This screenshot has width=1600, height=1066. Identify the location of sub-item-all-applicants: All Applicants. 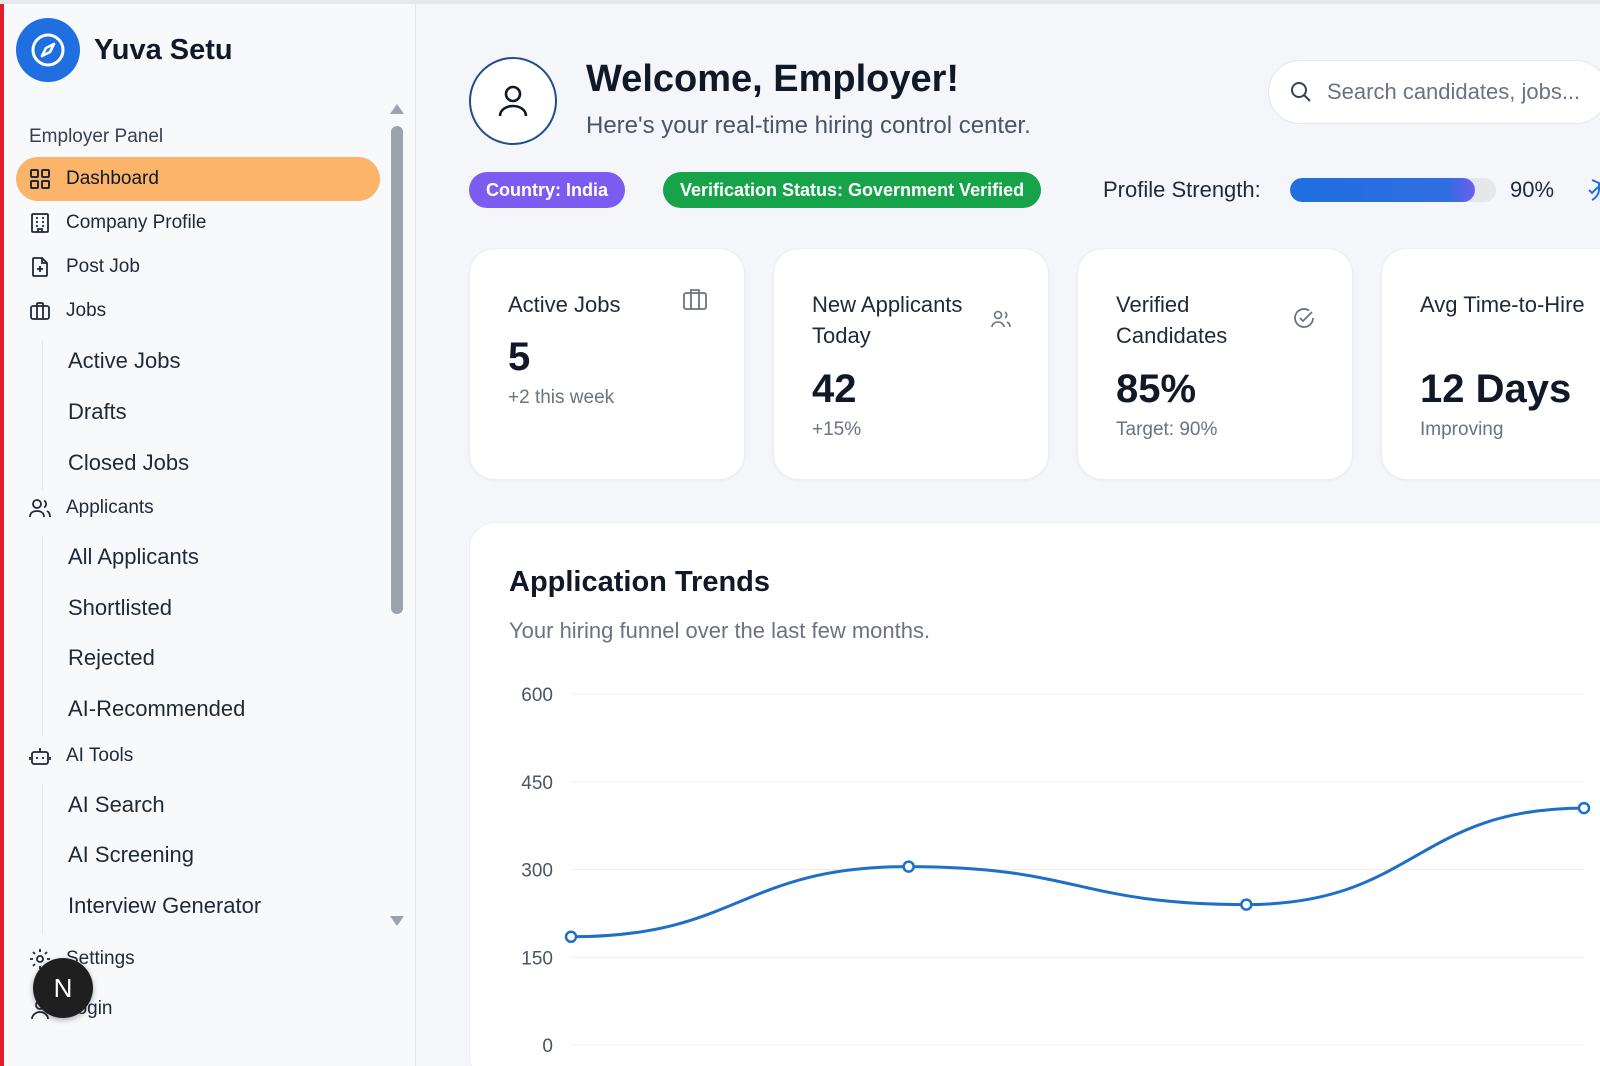
(133, 556).